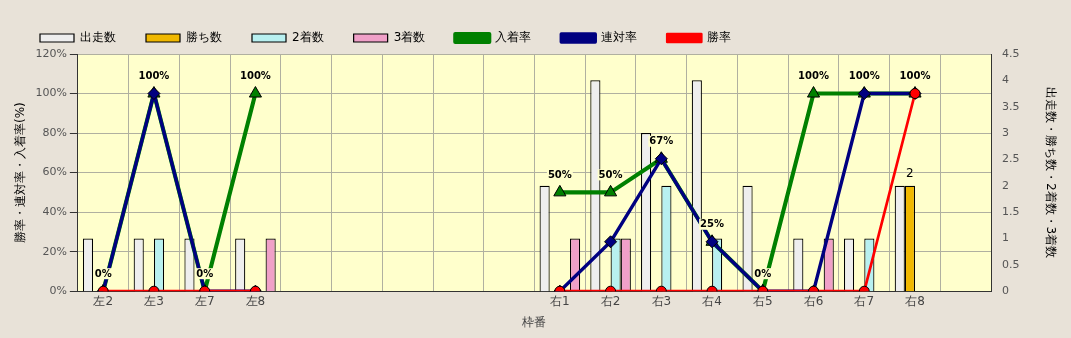 This screenshot has height=338, width=1071. I want to click on y2-tick-label: 2, so click(1006, 185).